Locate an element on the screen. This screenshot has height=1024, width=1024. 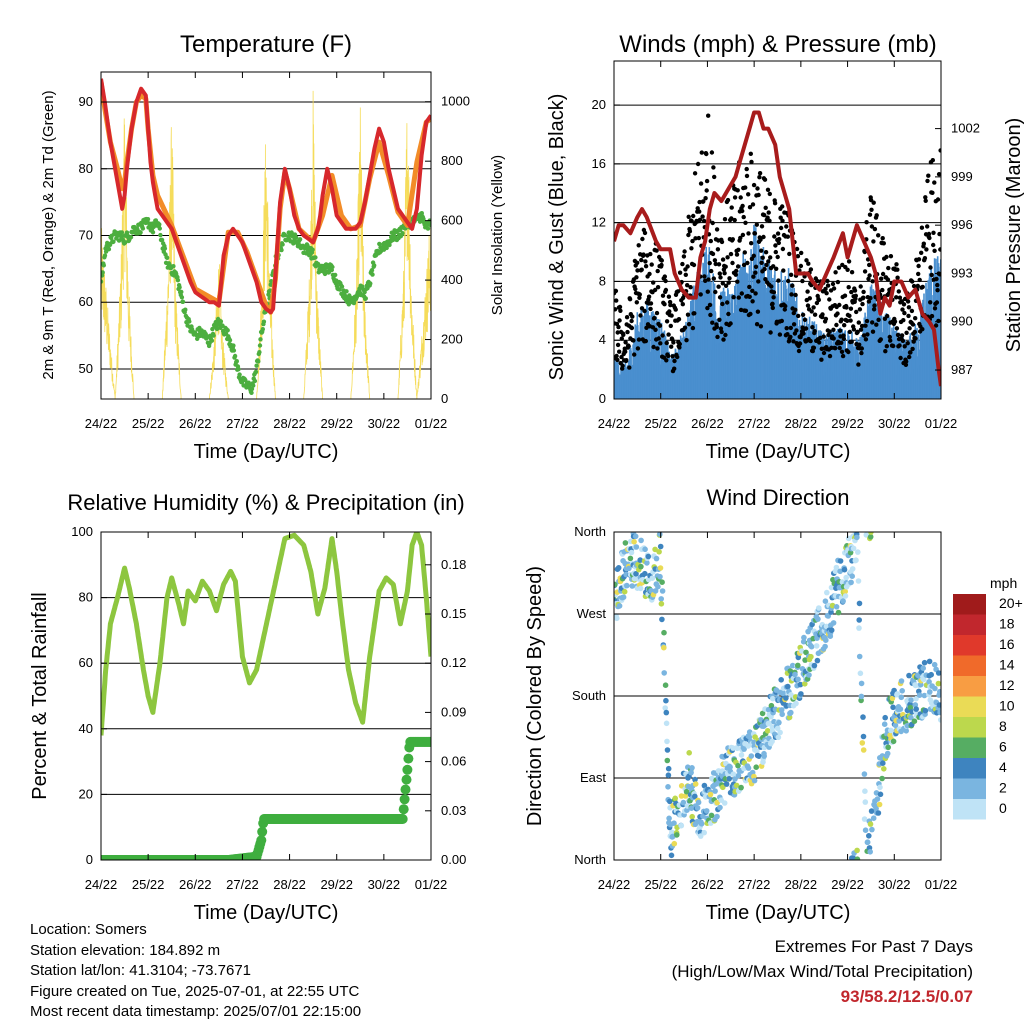
precip-point is located at coordinates (428, 741).